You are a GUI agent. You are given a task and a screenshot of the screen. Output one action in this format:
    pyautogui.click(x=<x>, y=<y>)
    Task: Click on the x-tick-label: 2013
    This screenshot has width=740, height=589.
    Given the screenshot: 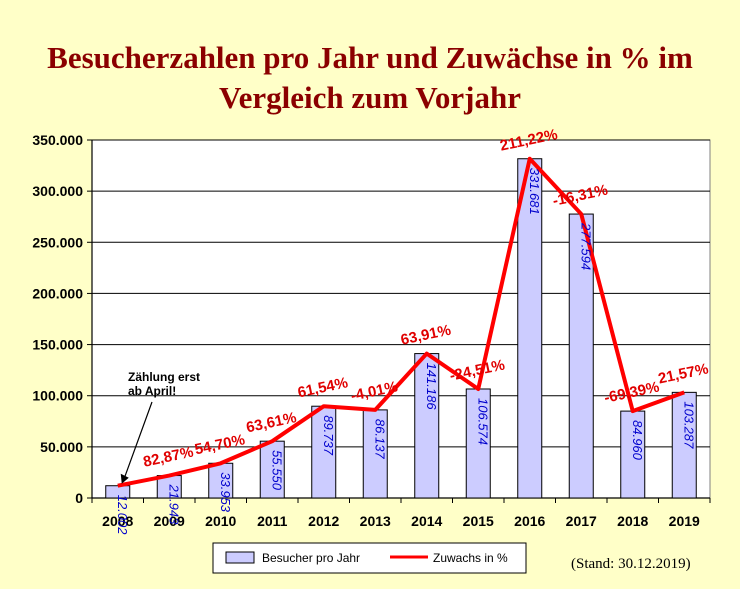 What is the action you would take?
    pyautogui.click(x=375, y=521)
    